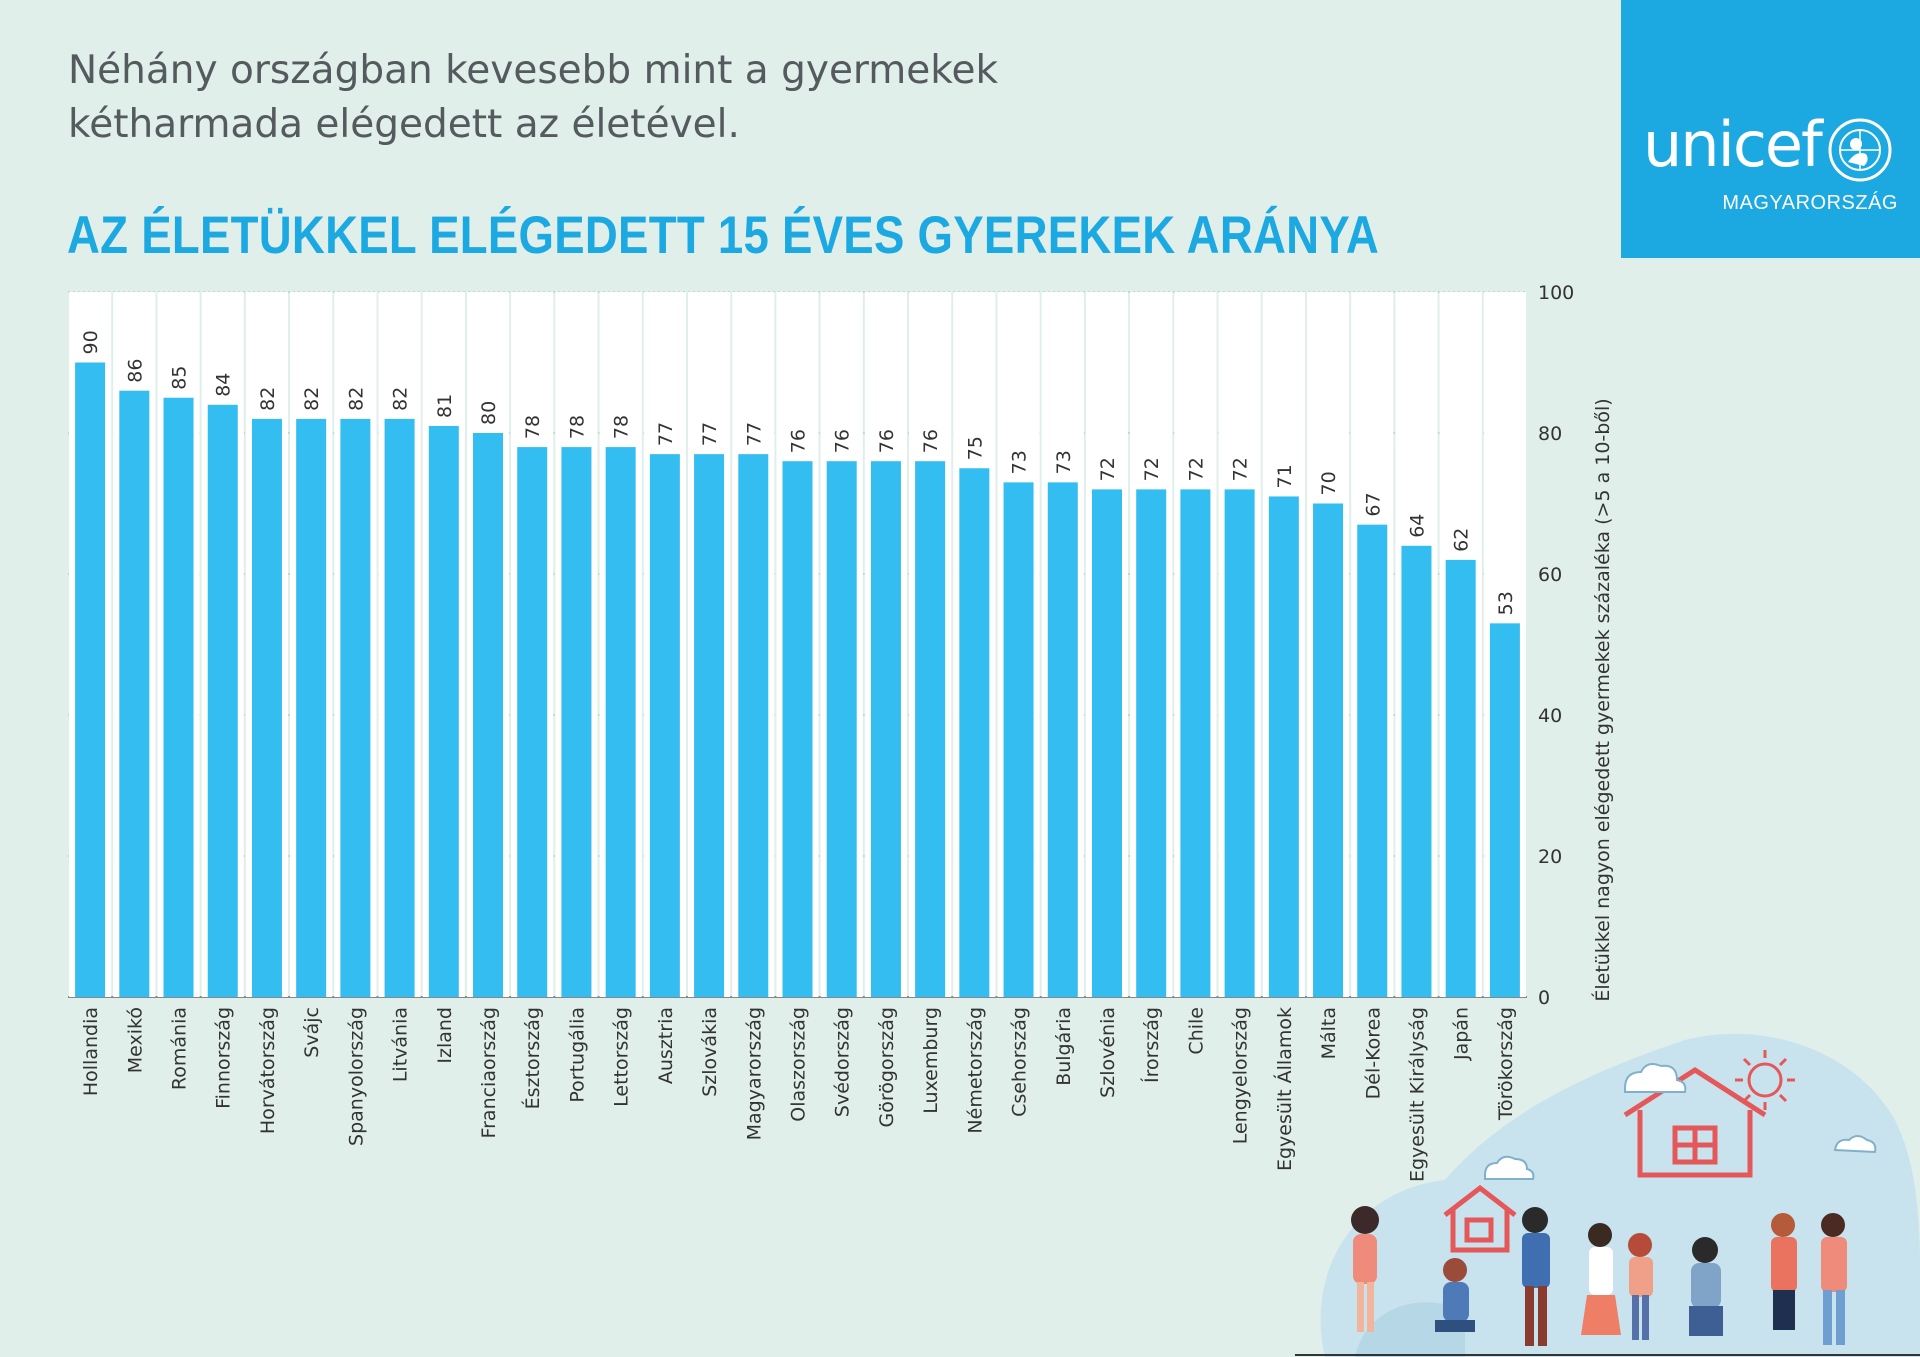 The image size is (1920, 1357). I want to click on data-label: 67, so click(1373, 504).